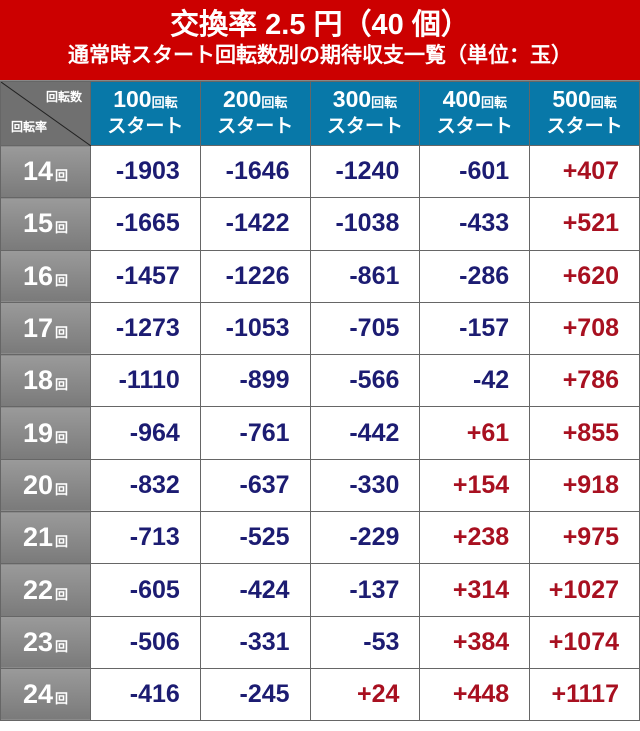 This screenshot has width=640, height=731. What do you see at coordinates (352, 99) in the screenshot?
I see `column-spins: 300` at bounding box center [352, 99].